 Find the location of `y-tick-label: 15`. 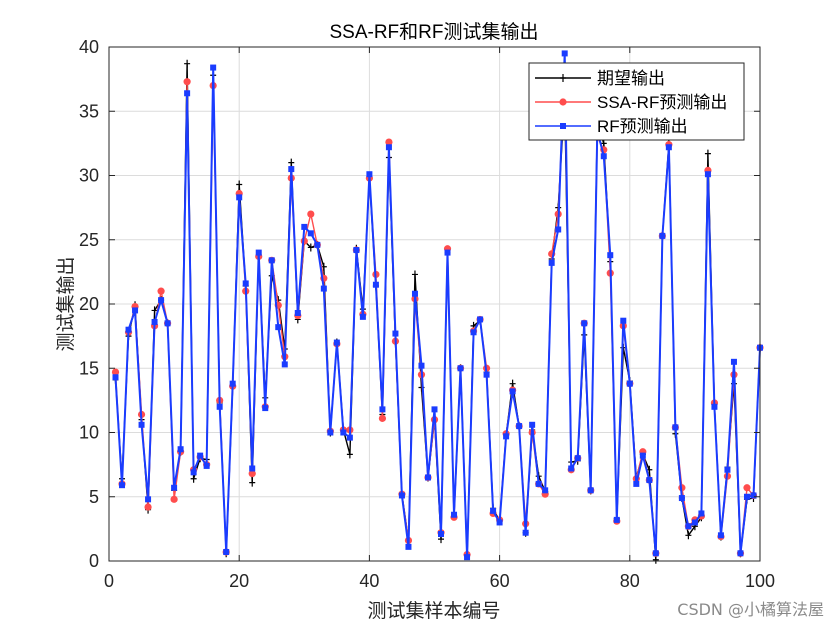

y-tick-label: 15 is located at coordinates (89, 368).